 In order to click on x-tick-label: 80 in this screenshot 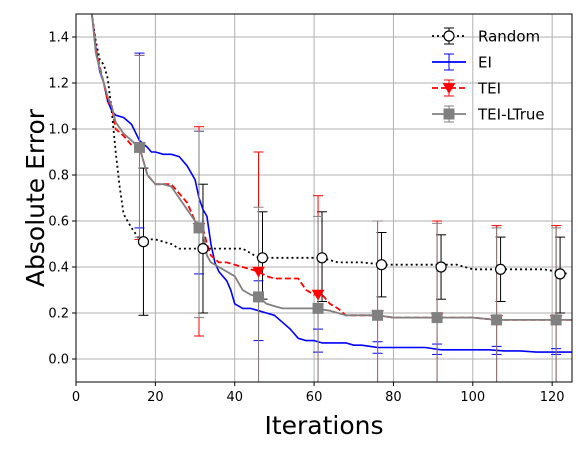, I will do `click(393, 397)`.